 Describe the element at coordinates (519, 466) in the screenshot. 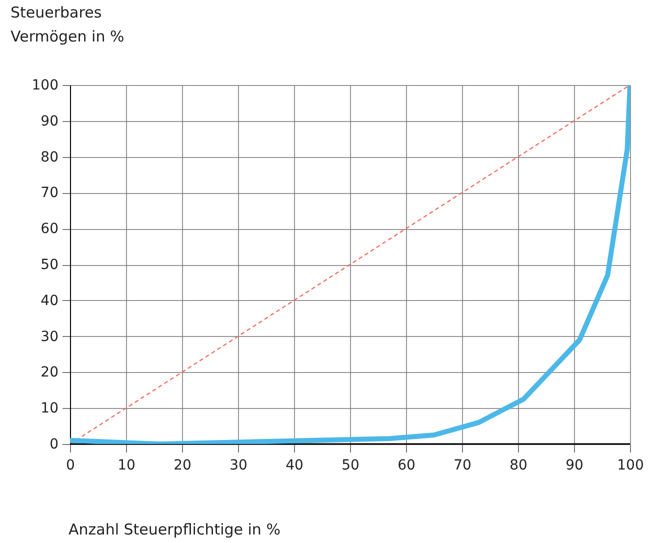

I see `x-tick-label: 80` at that location.